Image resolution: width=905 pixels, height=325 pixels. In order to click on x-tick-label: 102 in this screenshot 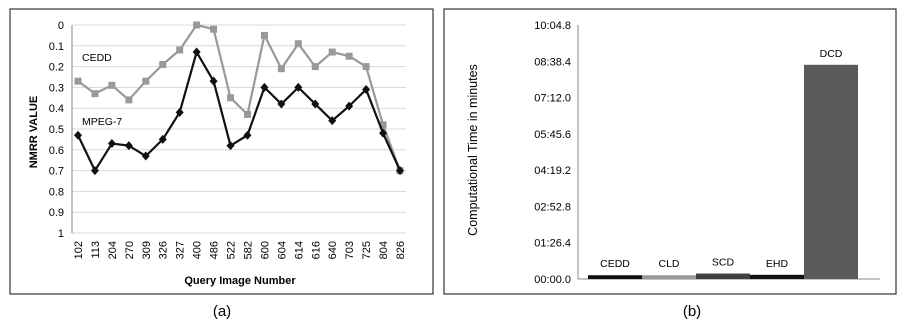, I will do `click(79, 250)`.